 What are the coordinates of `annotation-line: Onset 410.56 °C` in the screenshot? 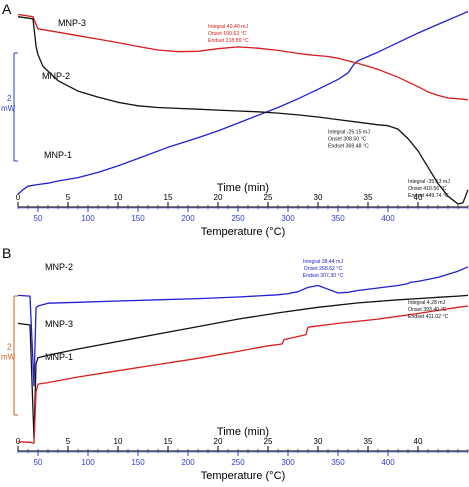 It's located at (427, 189).